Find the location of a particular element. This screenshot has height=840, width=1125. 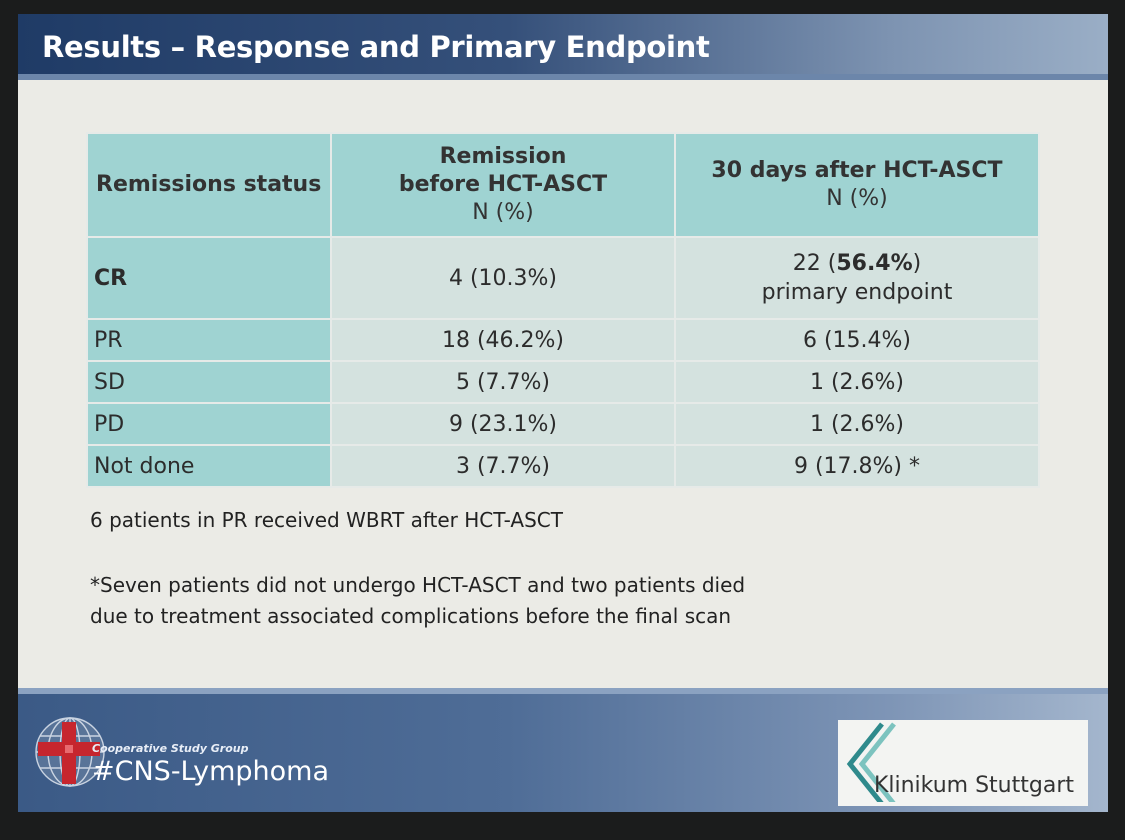

cell-after: 9 (17.8%) * is located at coordinates (857, 466).